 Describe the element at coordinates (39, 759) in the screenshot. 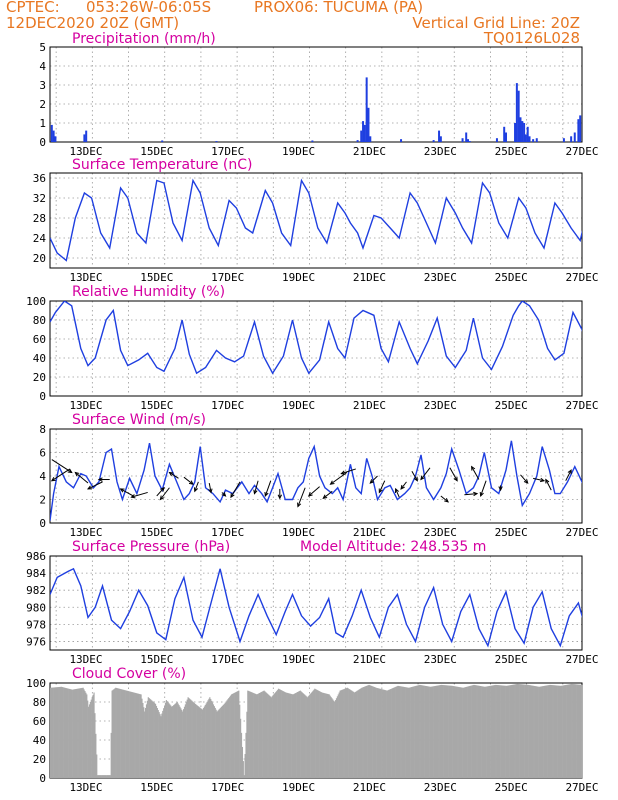

I see `cloud-ytick-label: 20` at that location.